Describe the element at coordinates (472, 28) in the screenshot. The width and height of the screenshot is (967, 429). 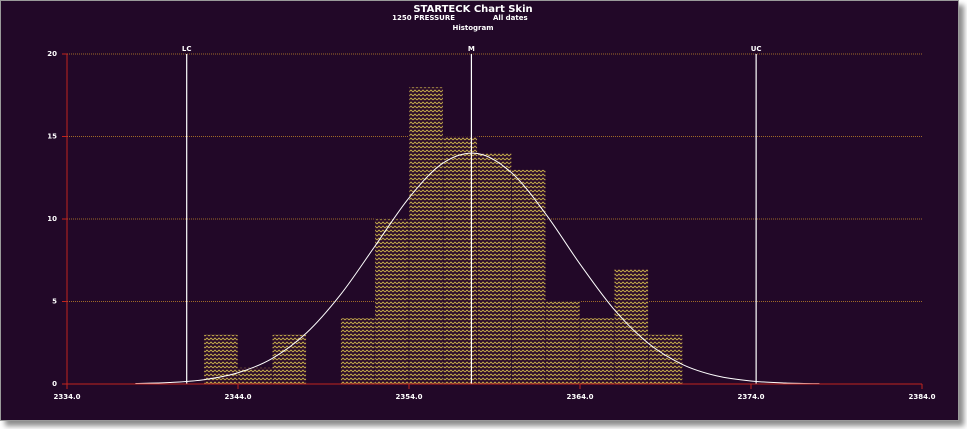
I see `chart-label: Histogram` at that location.